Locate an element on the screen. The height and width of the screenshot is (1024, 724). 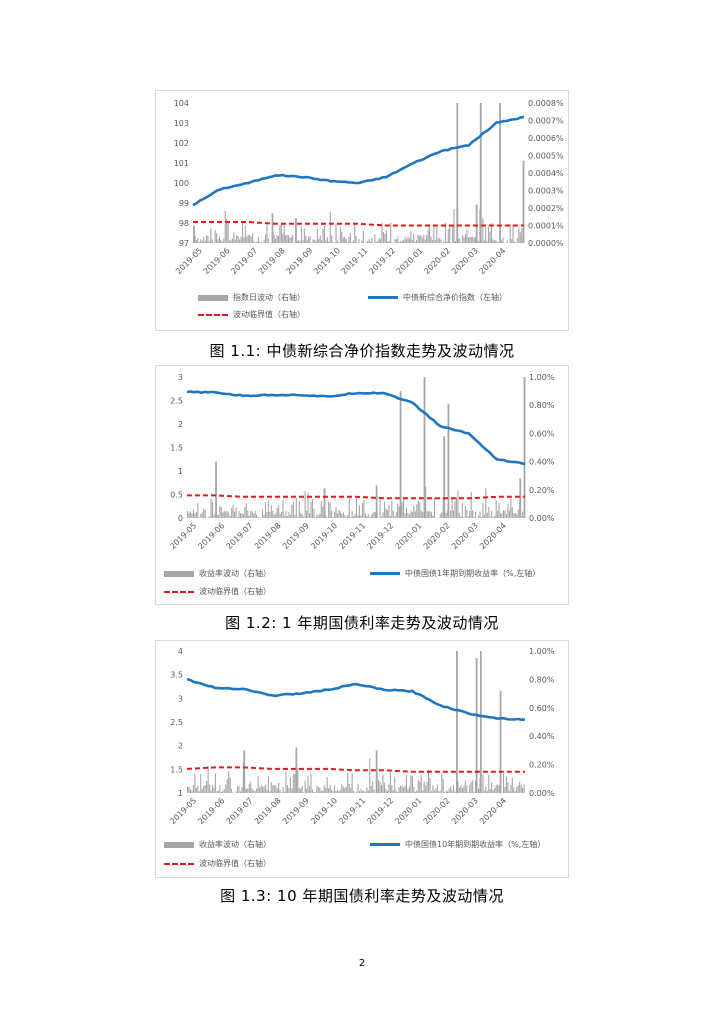
threshold-line is located at coordinates (356, 497).